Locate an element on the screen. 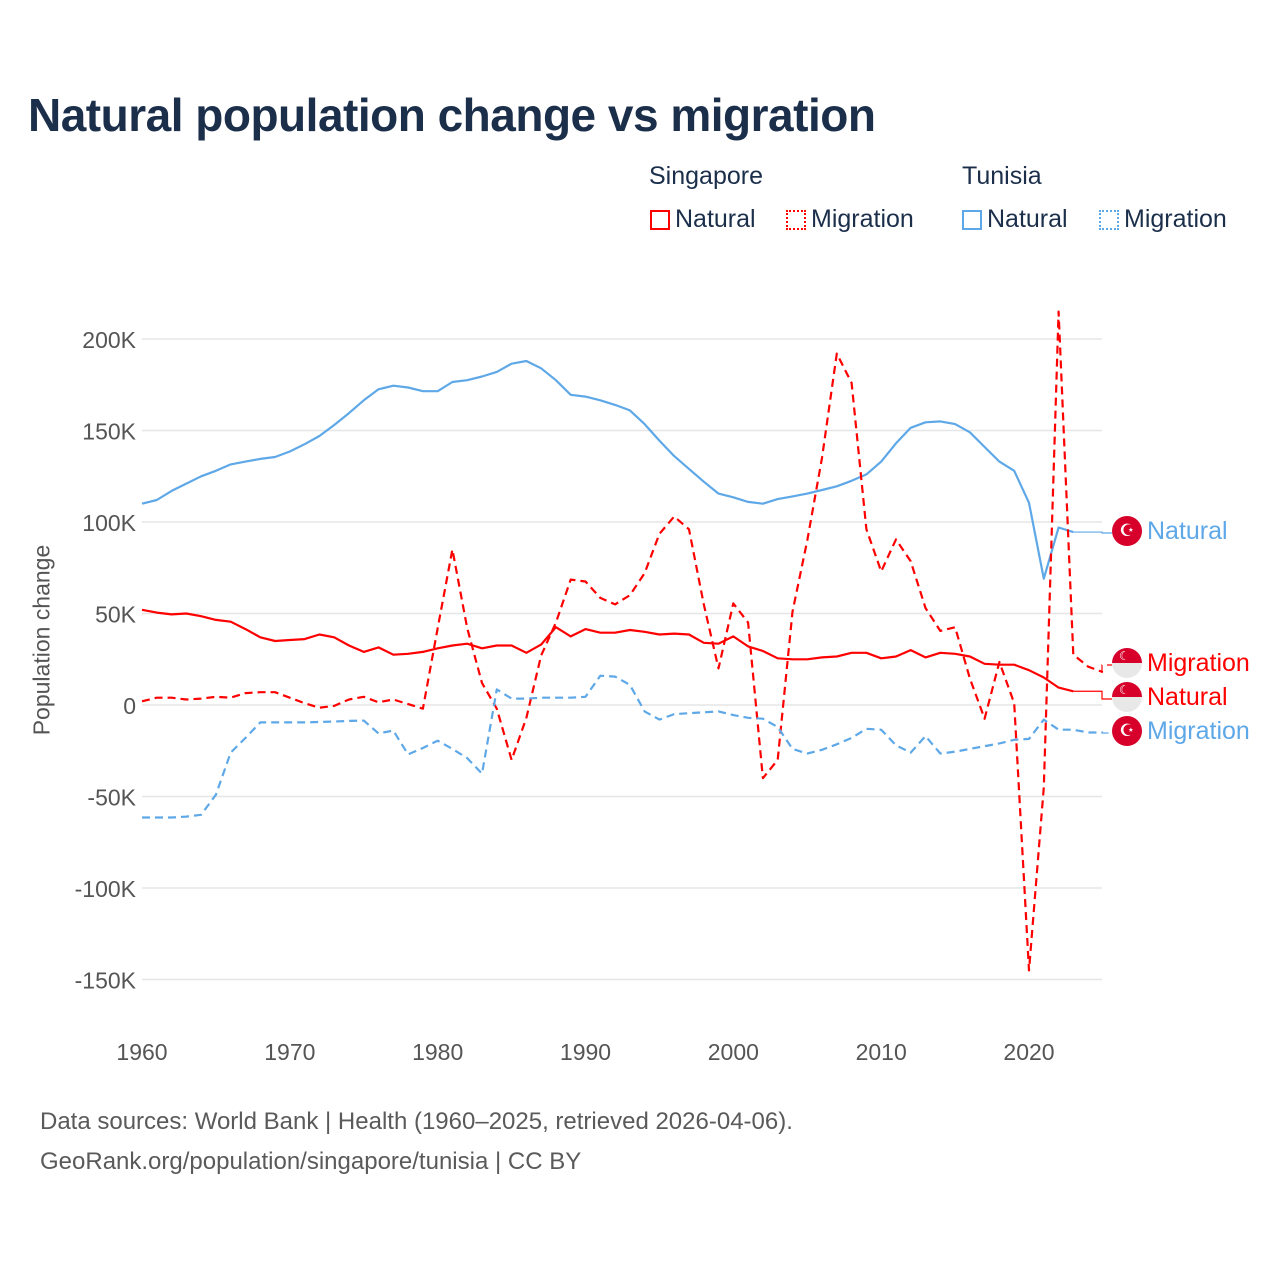 This screenshot has width=1280, height=1280. legend-item-singapore-natural: Natural is located at coordinates (703, 219).